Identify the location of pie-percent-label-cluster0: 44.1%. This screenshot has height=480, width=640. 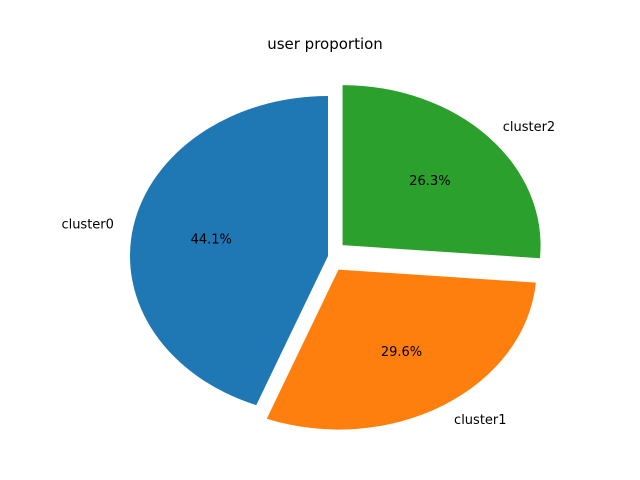
(211, 239).